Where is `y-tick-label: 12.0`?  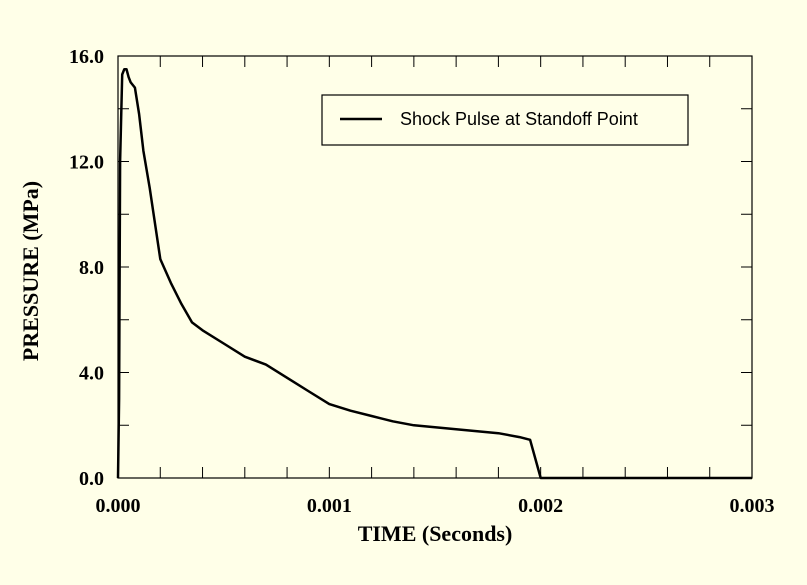
y-tick-label: 12.0 is located at coordinates (86, 163).